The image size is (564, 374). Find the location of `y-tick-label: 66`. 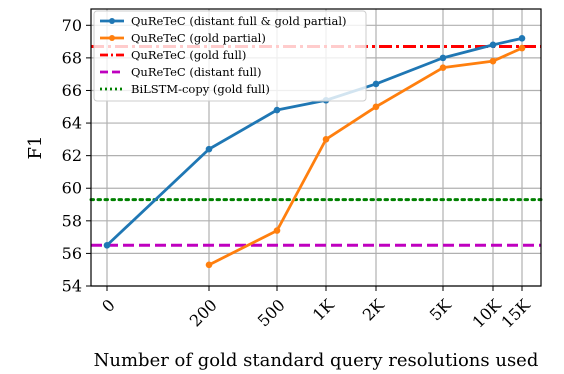

y-tick-label: 66 is located at coordinates (72, 90).